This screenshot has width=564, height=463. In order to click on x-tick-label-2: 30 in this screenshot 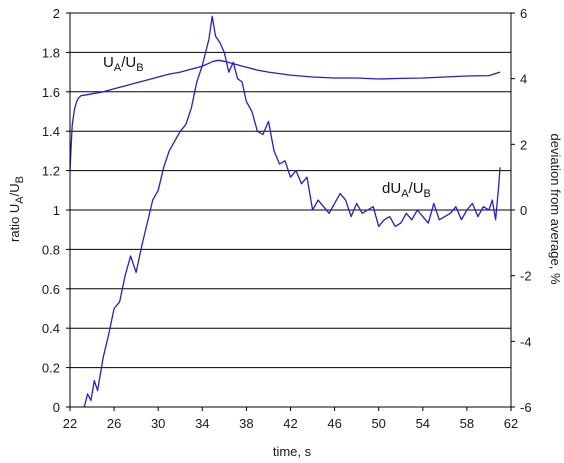, I will do `click(158, 423)`.